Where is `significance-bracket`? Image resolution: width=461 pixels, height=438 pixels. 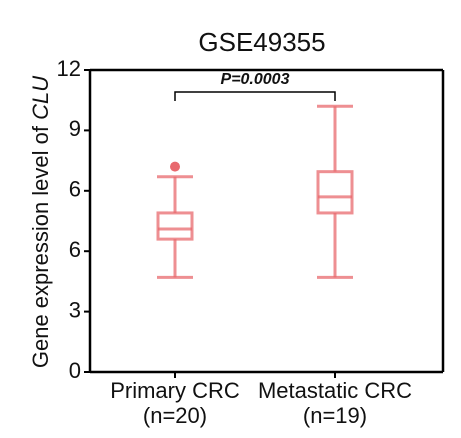 significance-bracket is located at coordinates (255, 96).